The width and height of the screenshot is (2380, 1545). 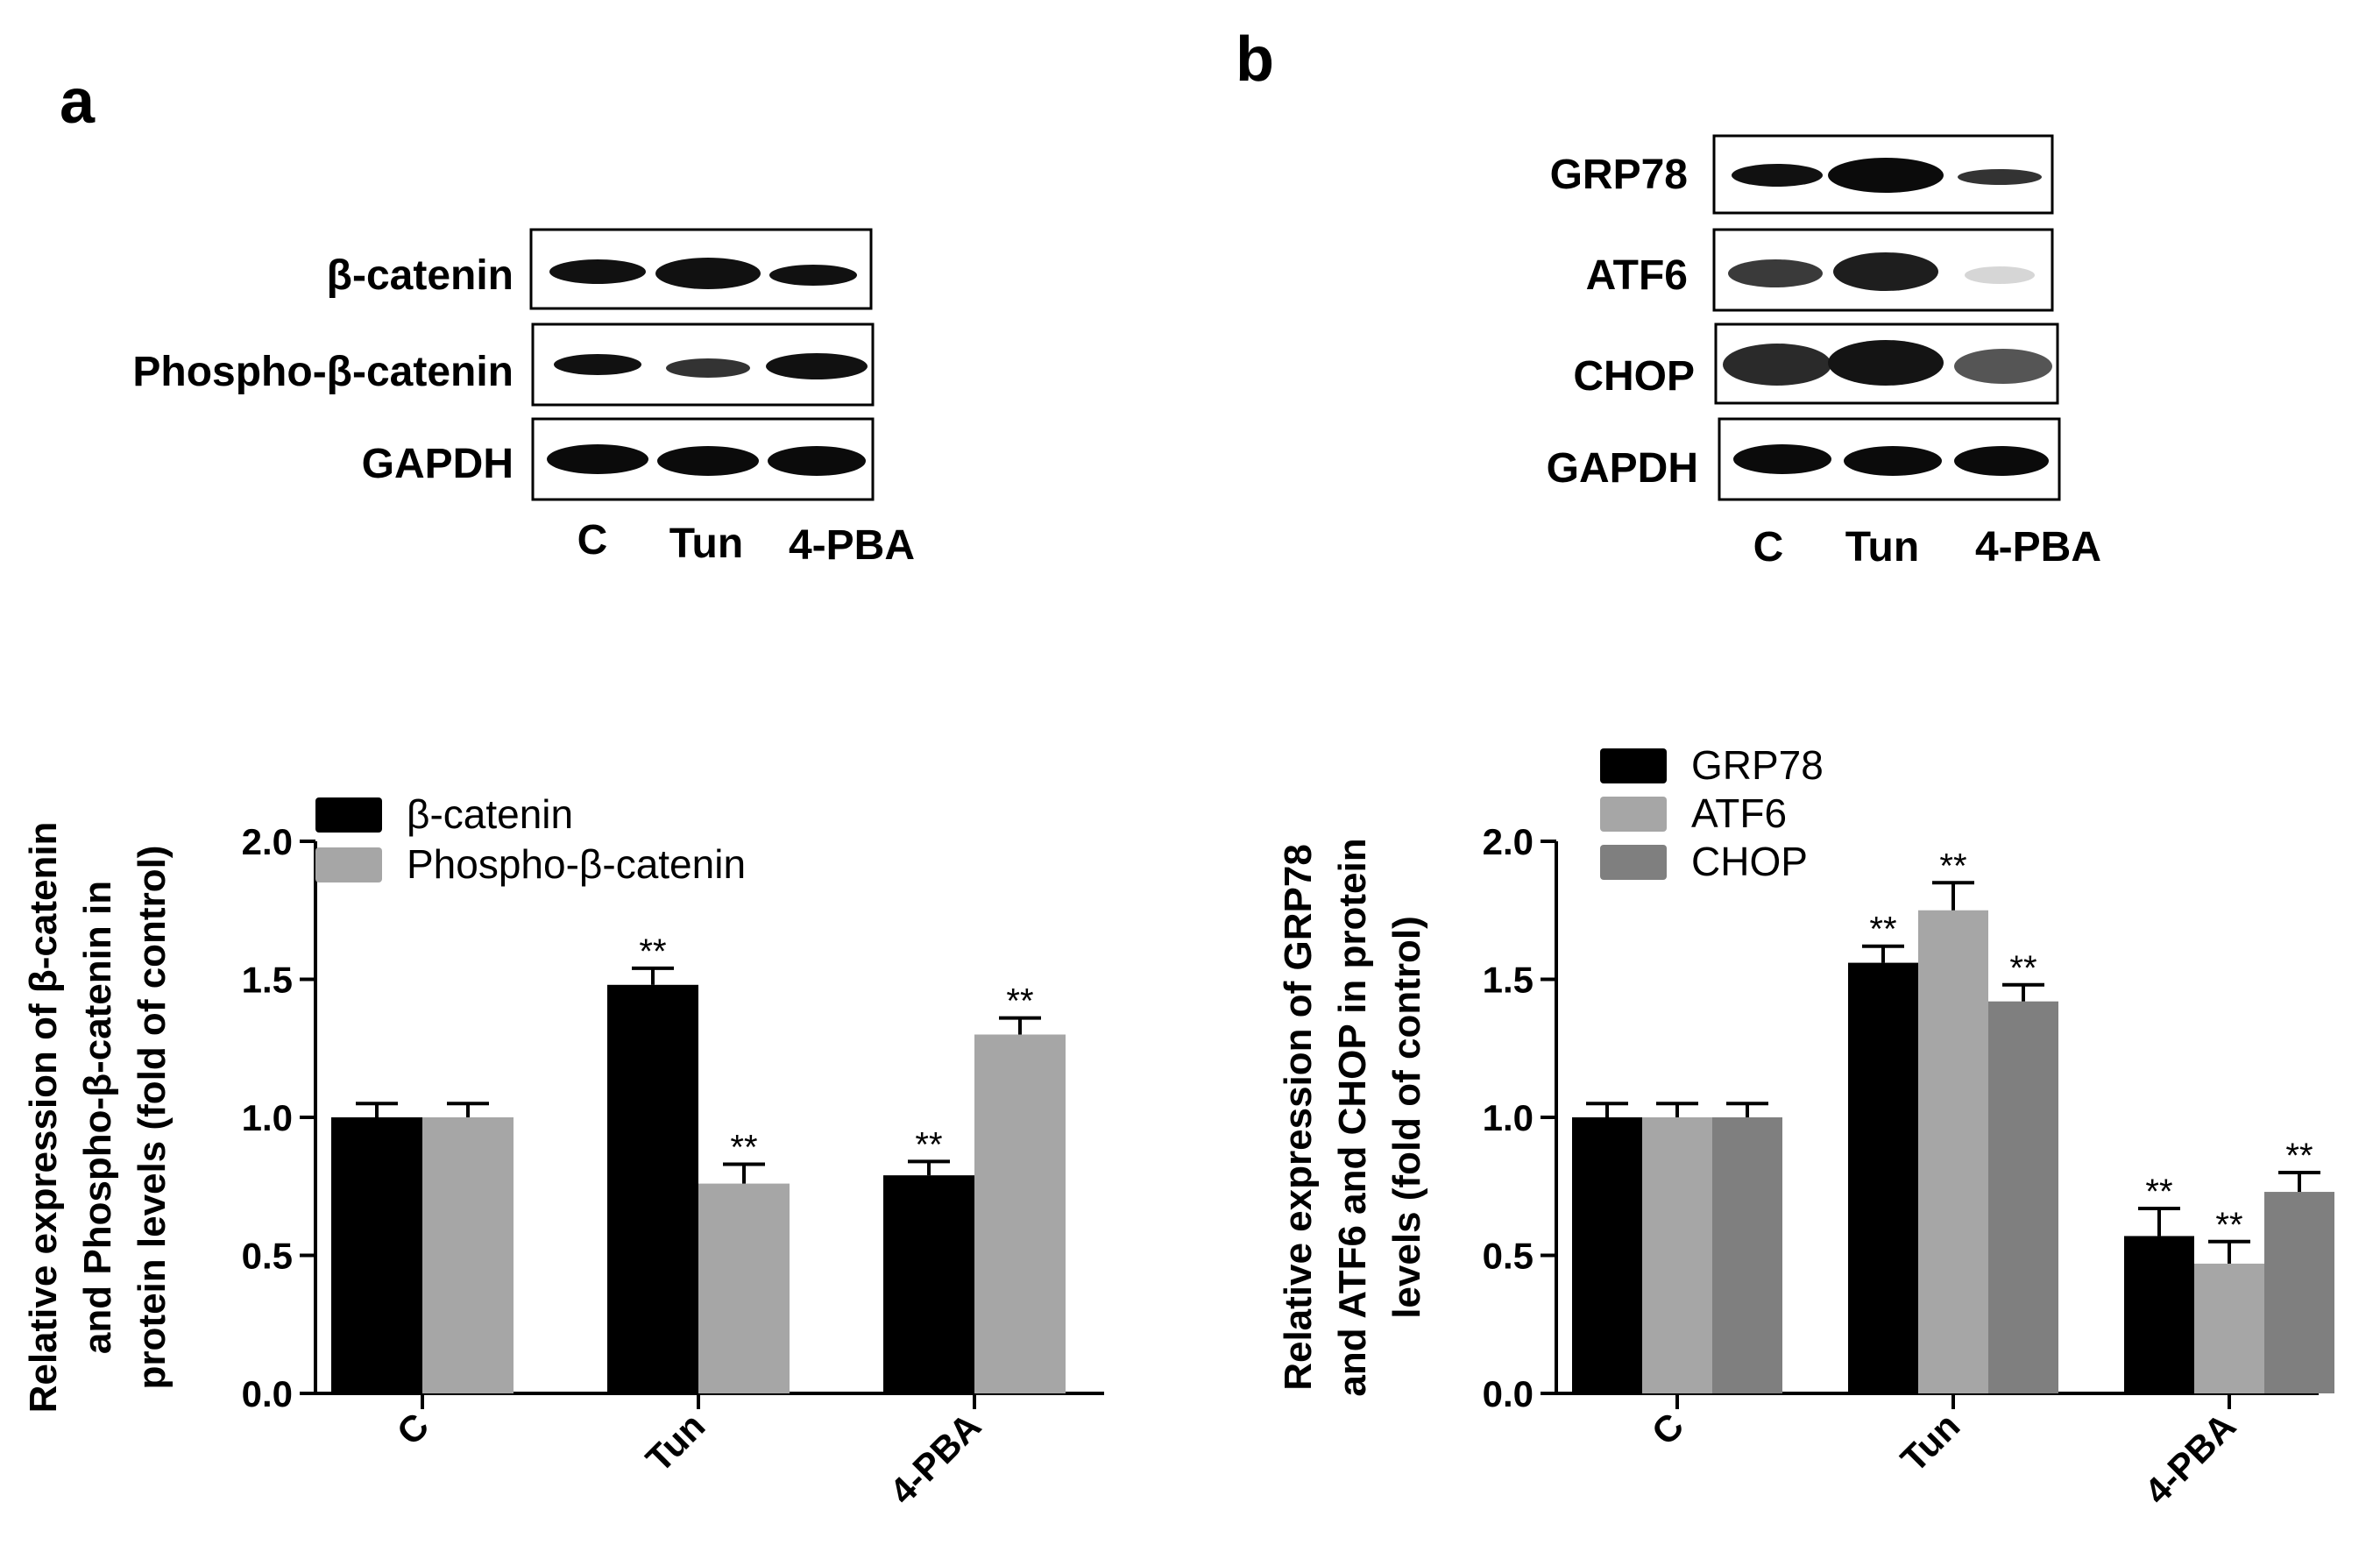 I want to click on blot-b-row-label: CHOP, so click(x=1634, y=377).